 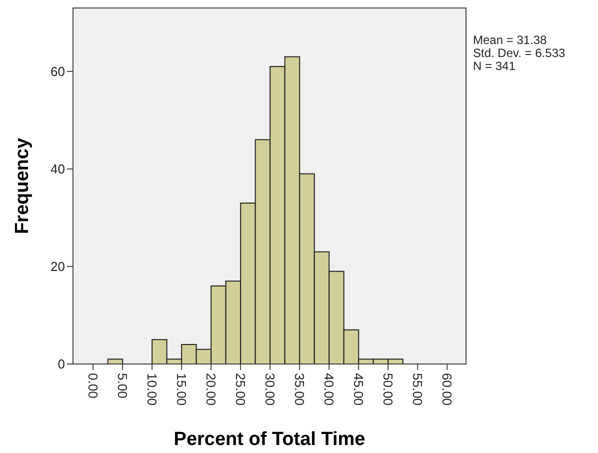 What do you see at coordinates (61, 364) in the screenshot?
I see `y-tick-label: 0` at bounding box center [61, 364].